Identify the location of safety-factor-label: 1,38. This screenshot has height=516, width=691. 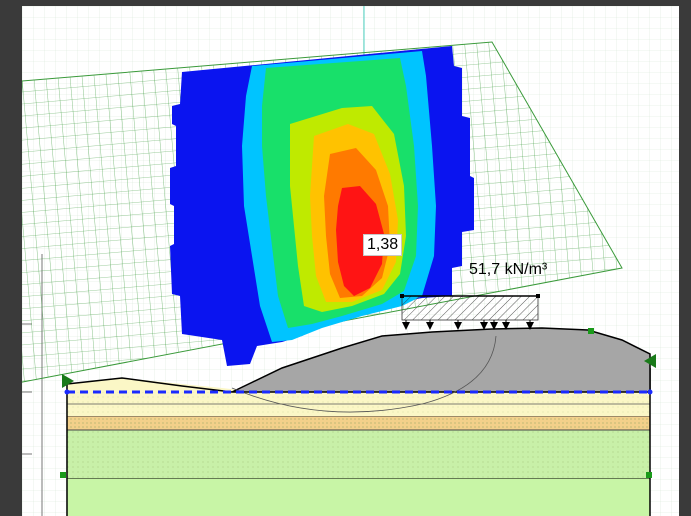
(383, 245).